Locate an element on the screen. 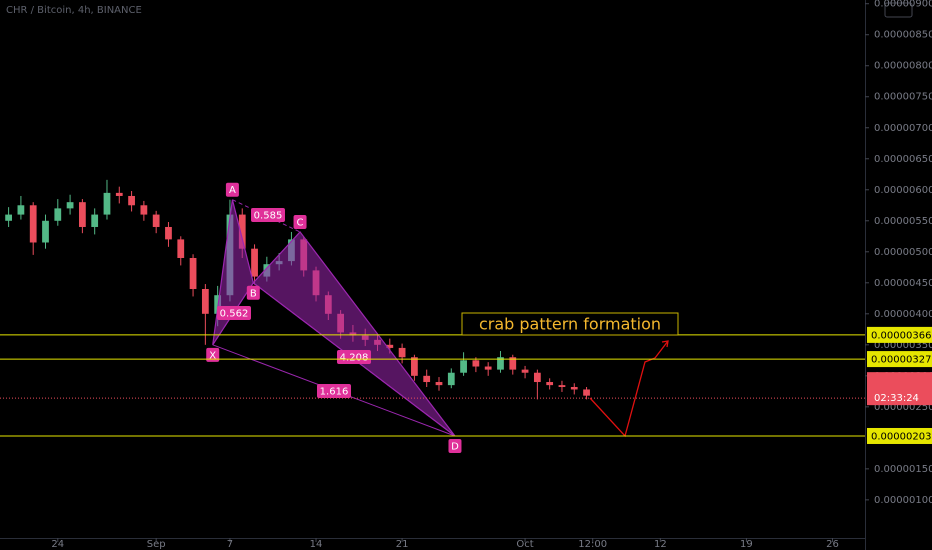  x-tick-label: 24 is located at coordinates (57, 544).